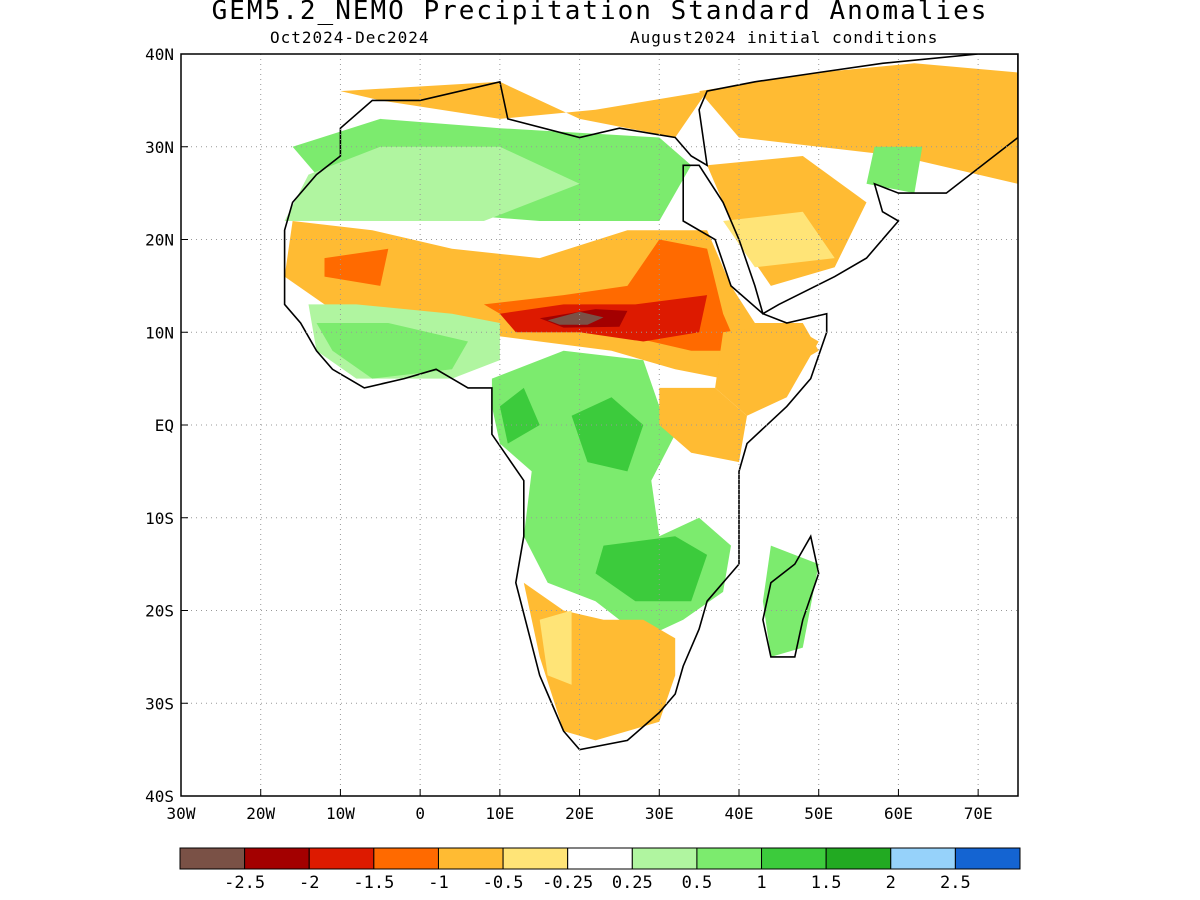 The height and width of the screenshot is (900, 1200). What do you see at coordinates (978, 813) in the screenshot?
I see `lon-tick-label: 70E` at bounding box center [978, 813].